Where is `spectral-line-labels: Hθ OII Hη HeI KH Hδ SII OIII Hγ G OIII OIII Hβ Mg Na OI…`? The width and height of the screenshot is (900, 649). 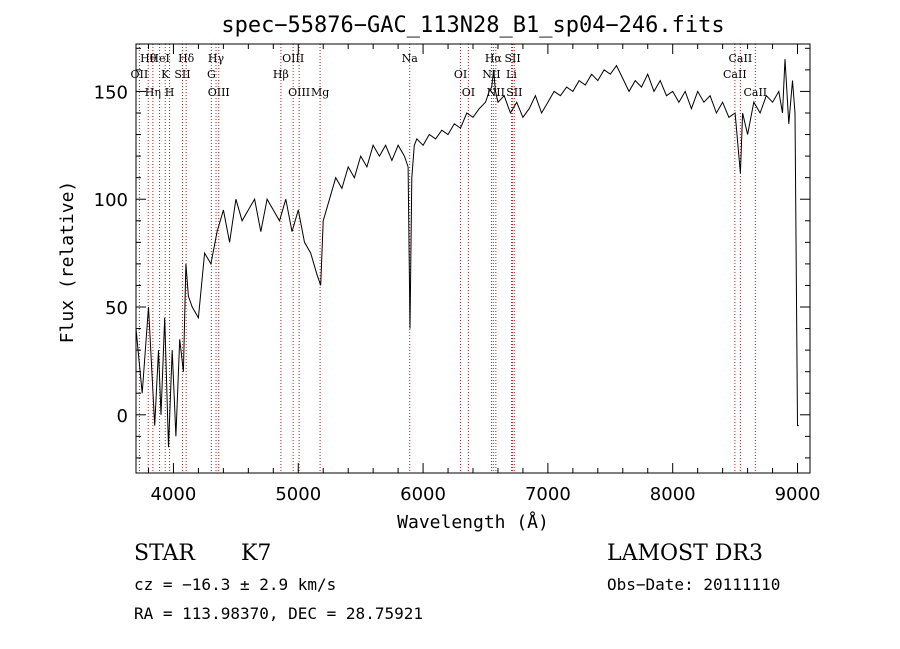 spectral-line-labels: Hθ OII Hη HeI KH Hδ SII OIII Hγ G OIII OIII Hβ Mg Na OI… is located at coordinates (449, 75).